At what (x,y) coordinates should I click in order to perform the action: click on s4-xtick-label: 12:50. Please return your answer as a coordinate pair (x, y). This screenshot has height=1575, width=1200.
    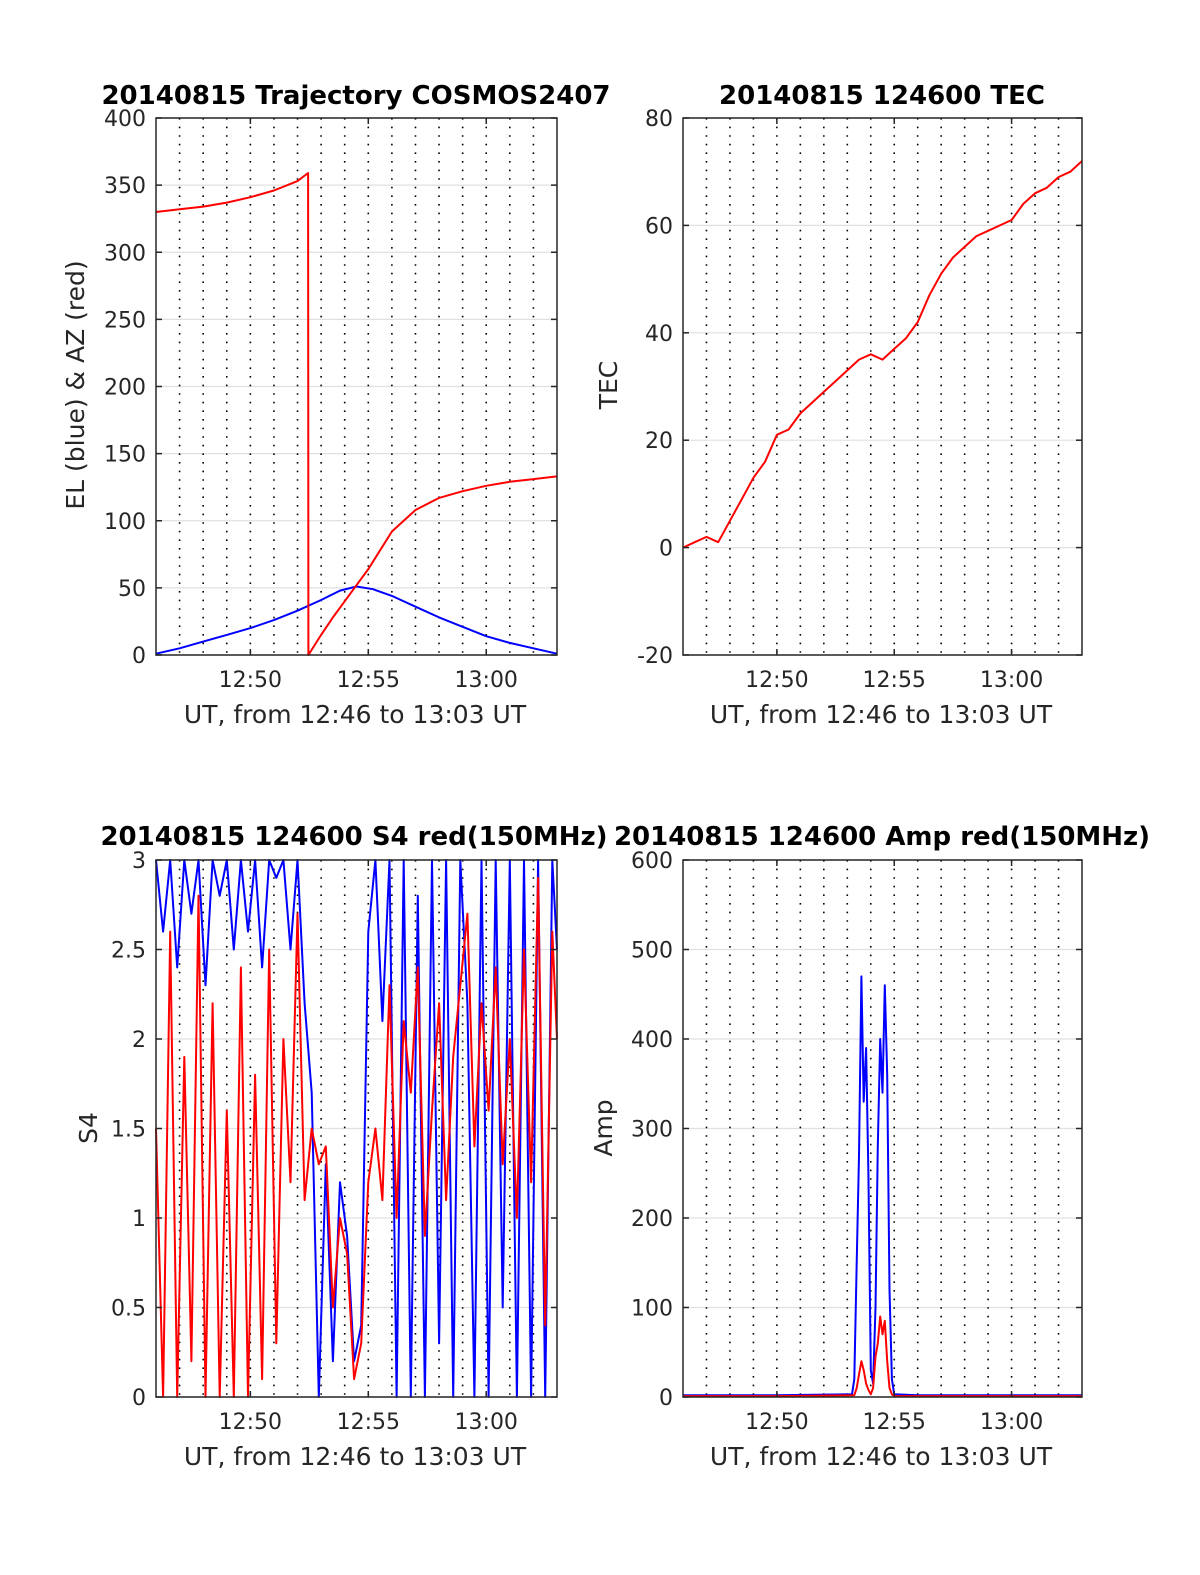
    Looking at the image, I should click on (250, 1422).